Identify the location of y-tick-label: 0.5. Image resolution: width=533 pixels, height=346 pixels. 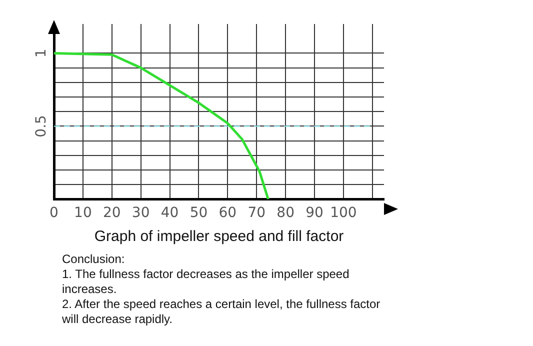
(42, 126).